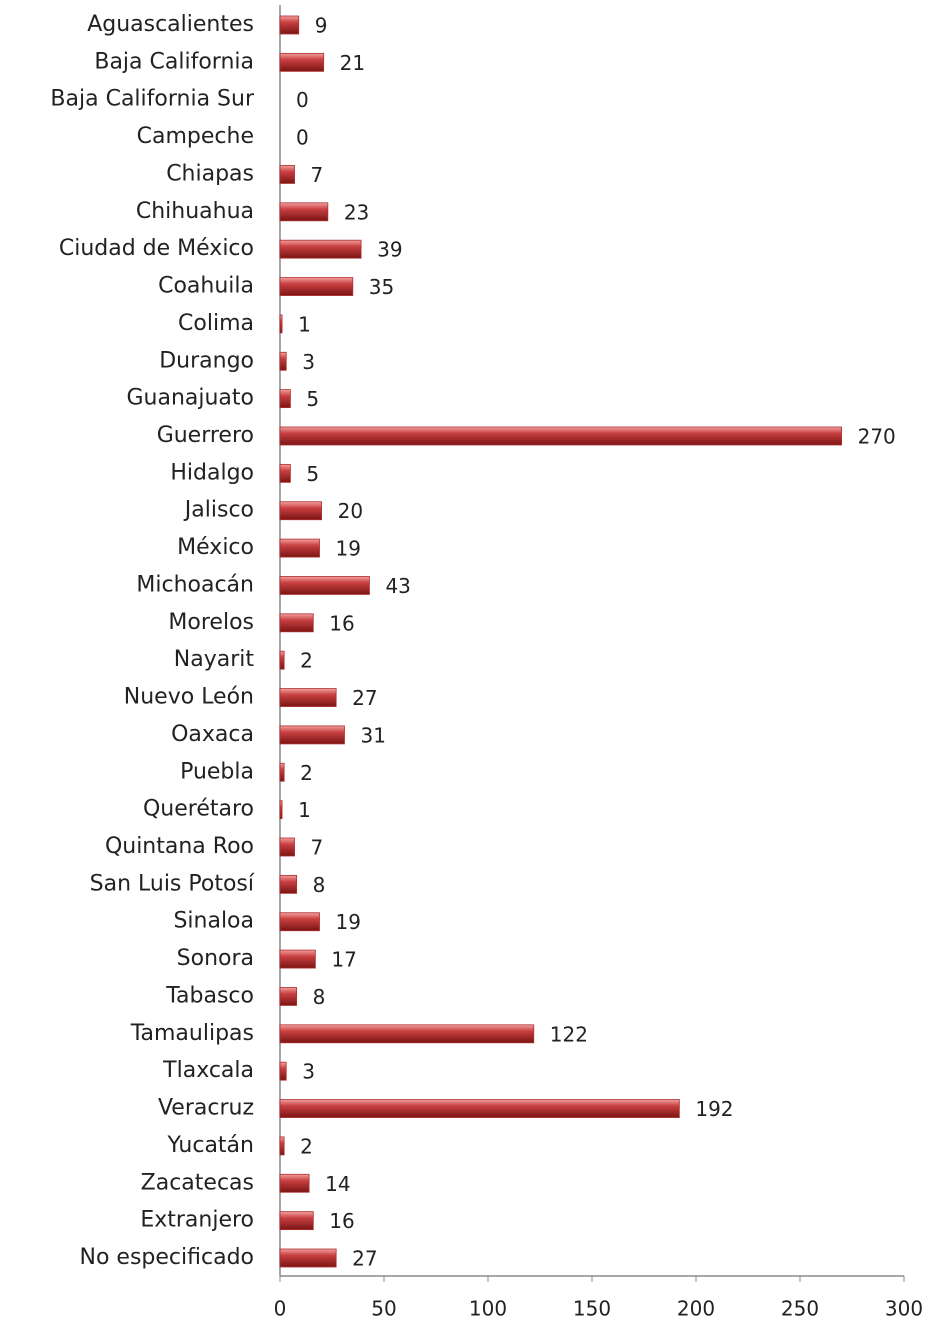 This screenshot has width=928, height=1321. What do you see at coordinates (372, 735) in the screenshot?
I see `data-label: 31` at bounding box center [372, 735].